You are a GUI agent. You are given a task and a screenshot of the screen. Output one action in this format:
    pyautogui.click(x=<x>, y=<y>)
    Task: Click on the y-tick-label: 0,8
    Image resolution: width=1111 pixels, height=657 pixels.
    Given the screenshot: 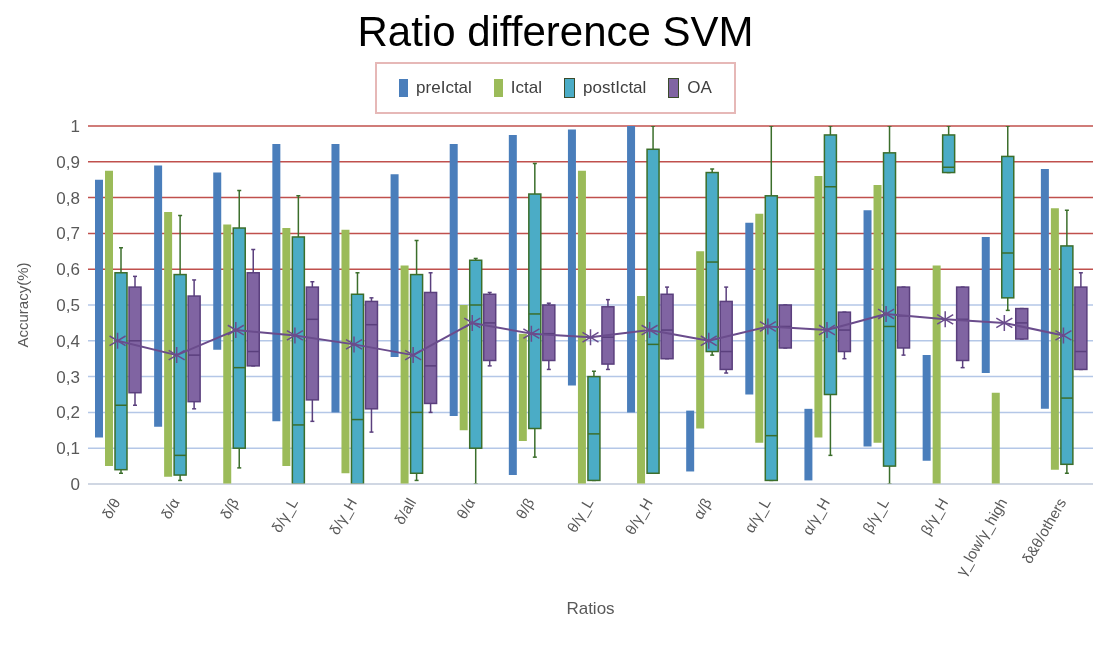 What is the action you would take?
    pyautogui.click(x=68, y=198)
    